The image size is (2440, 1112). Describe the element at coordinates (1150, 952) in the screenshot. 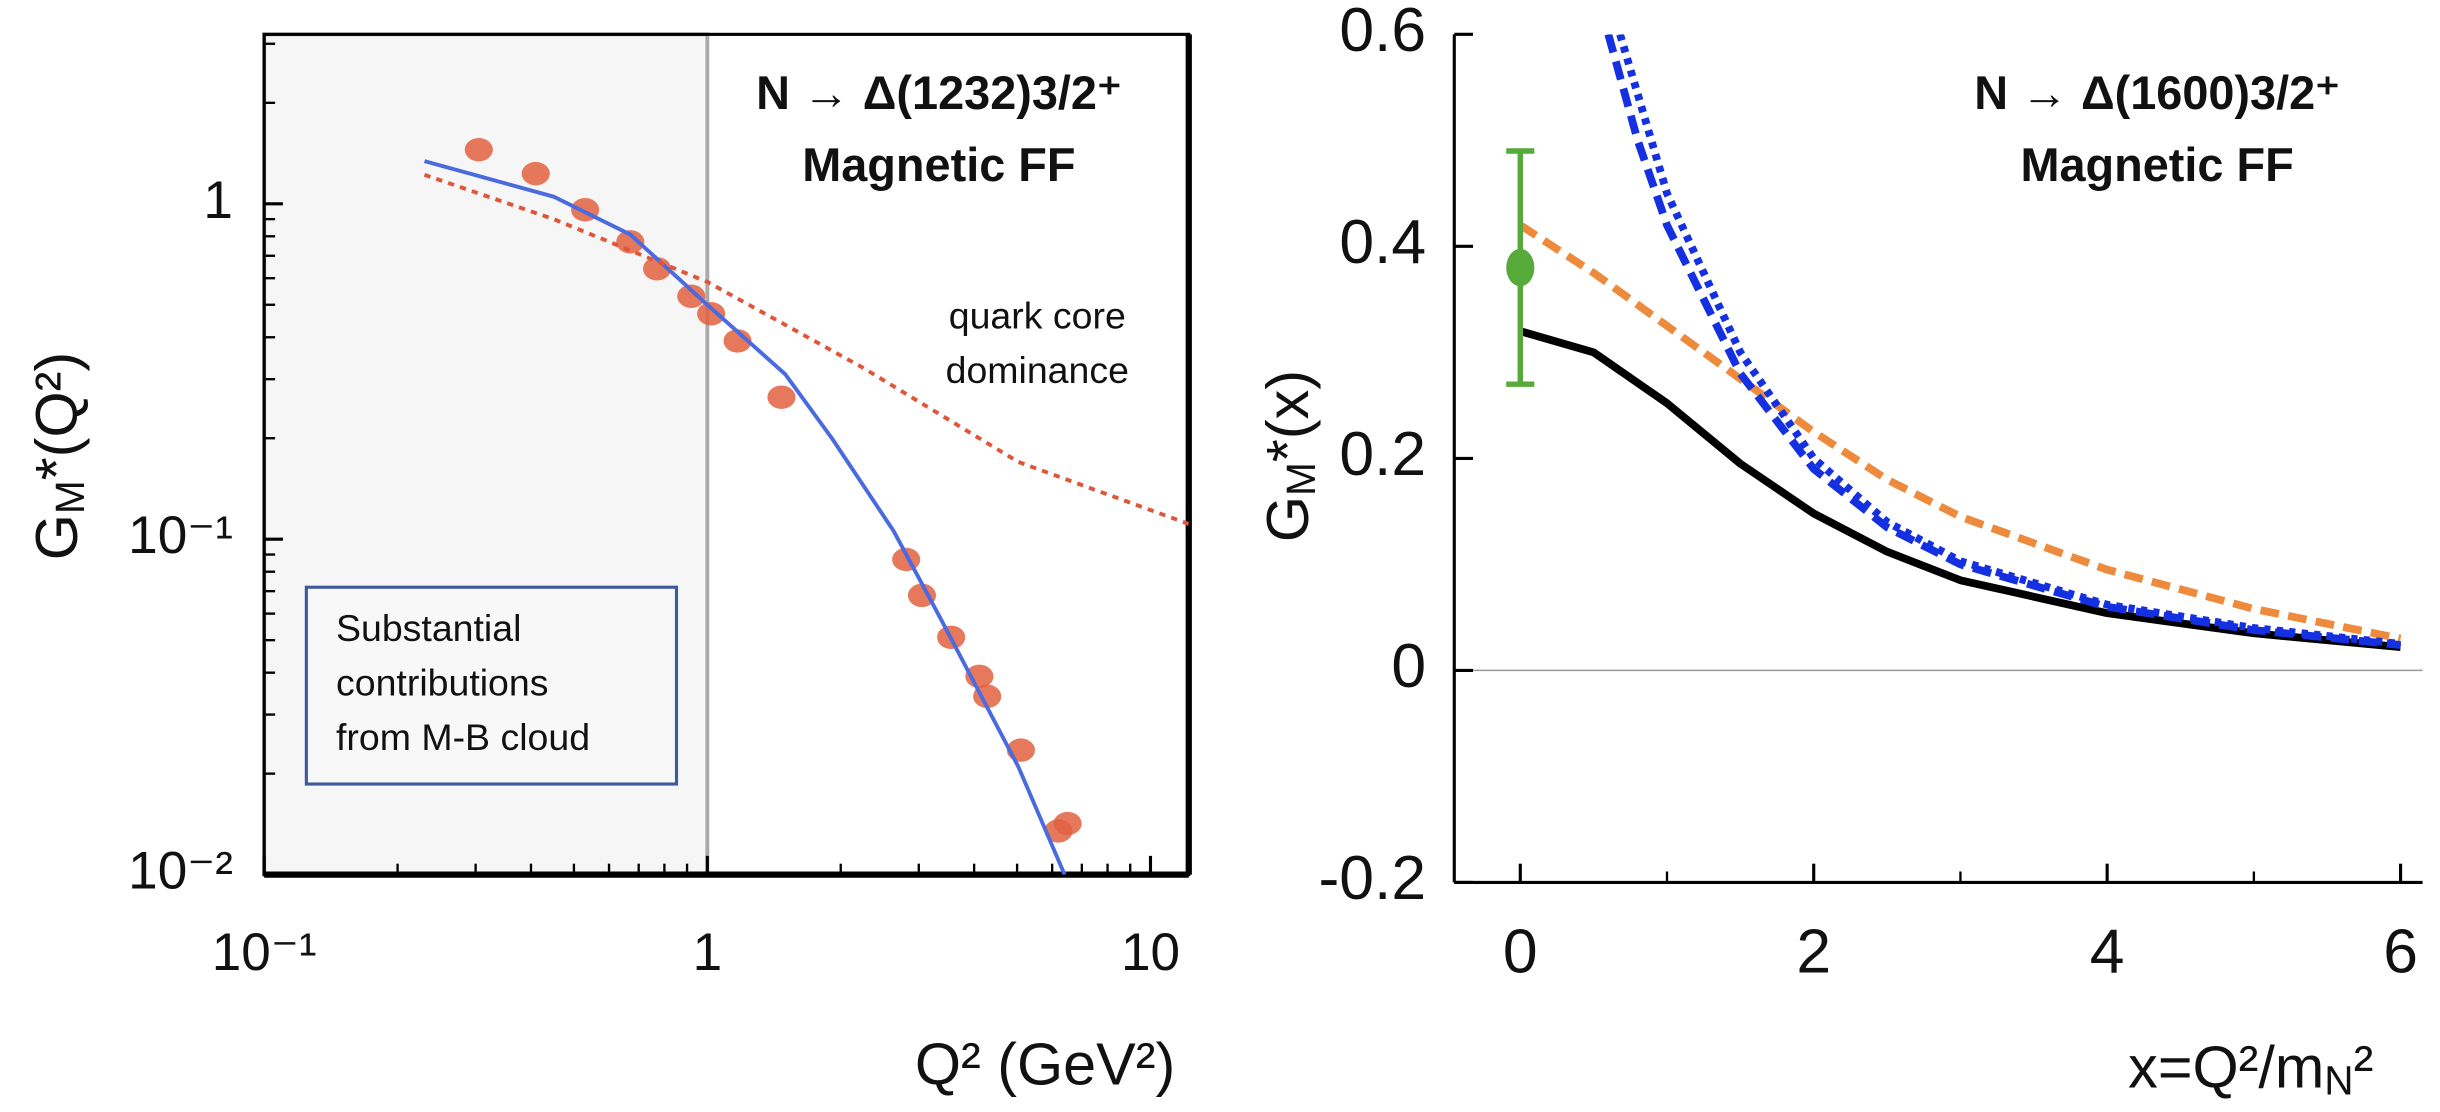

I see `x-tick-label: 10` at that location.